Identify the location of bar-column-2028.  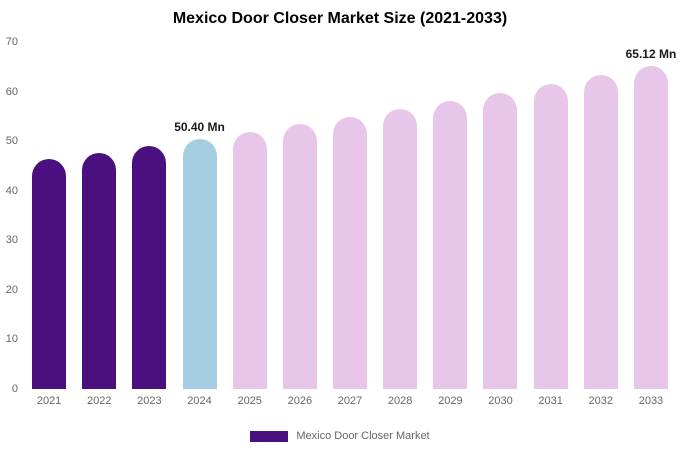
(400, 215).